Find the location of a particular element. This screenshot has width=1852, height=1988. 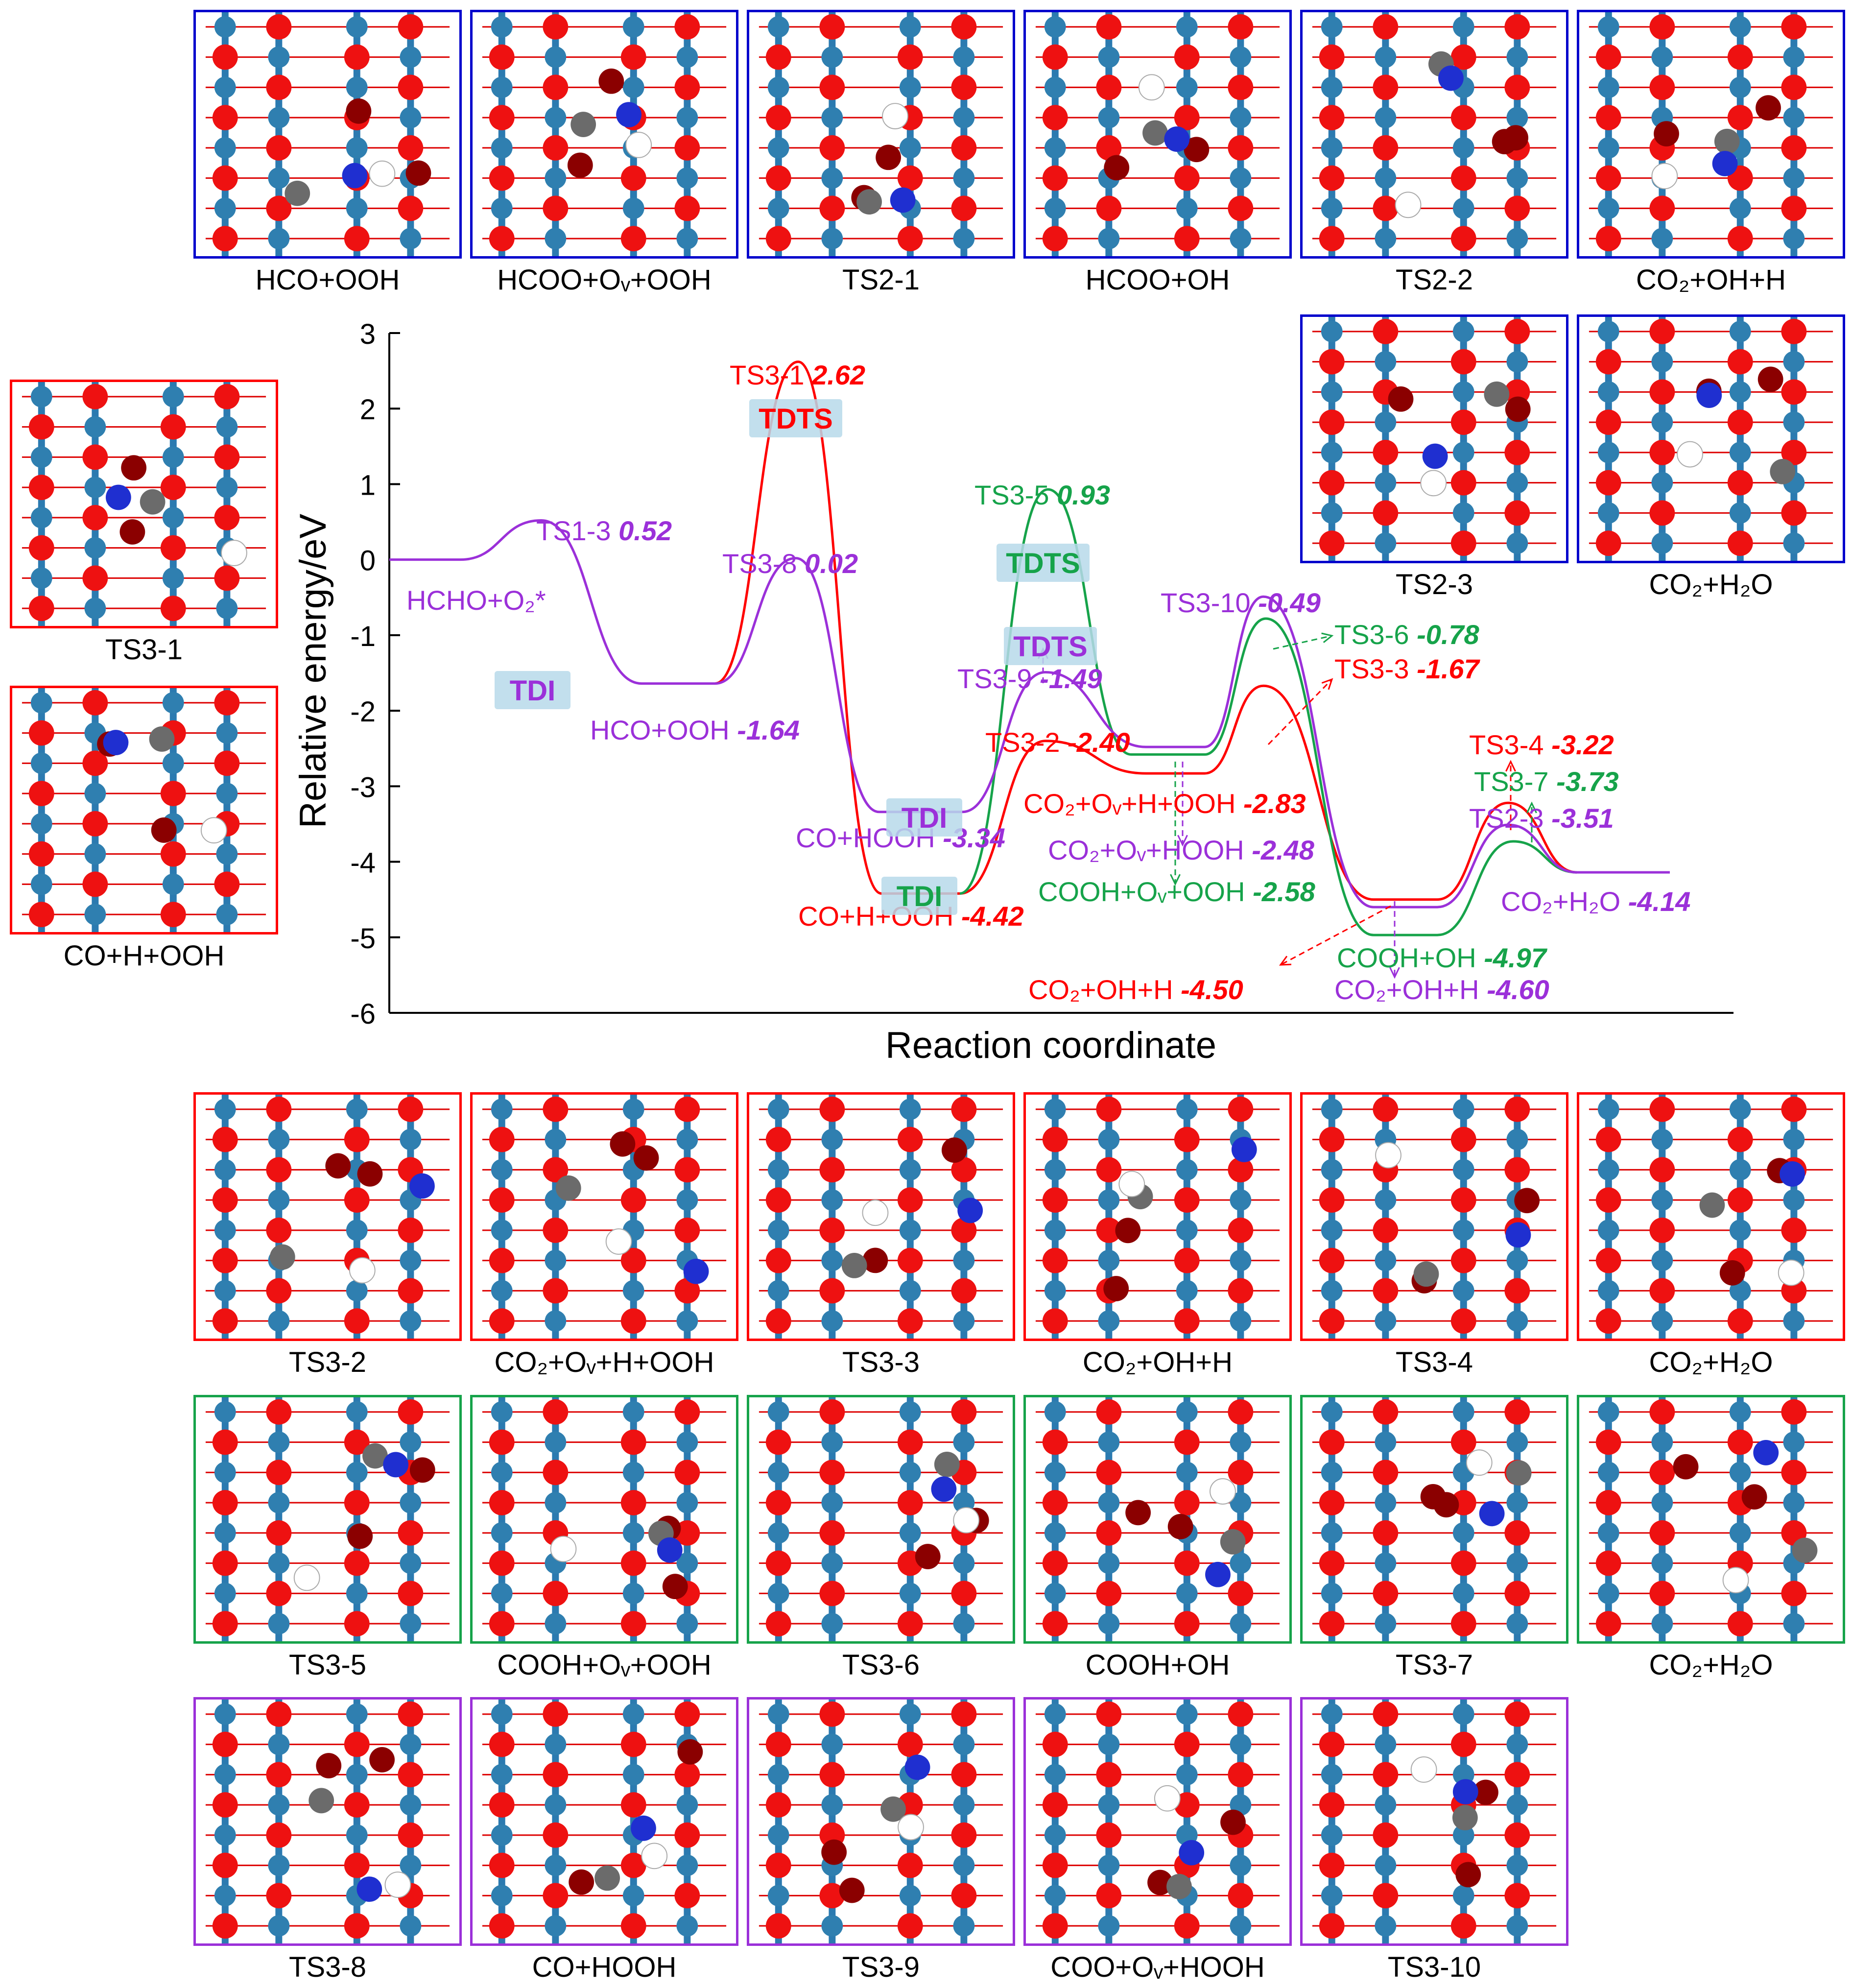

CO-H-OOH-label: CO+H+OOH -4.42 is located at coordinates (911, 916).